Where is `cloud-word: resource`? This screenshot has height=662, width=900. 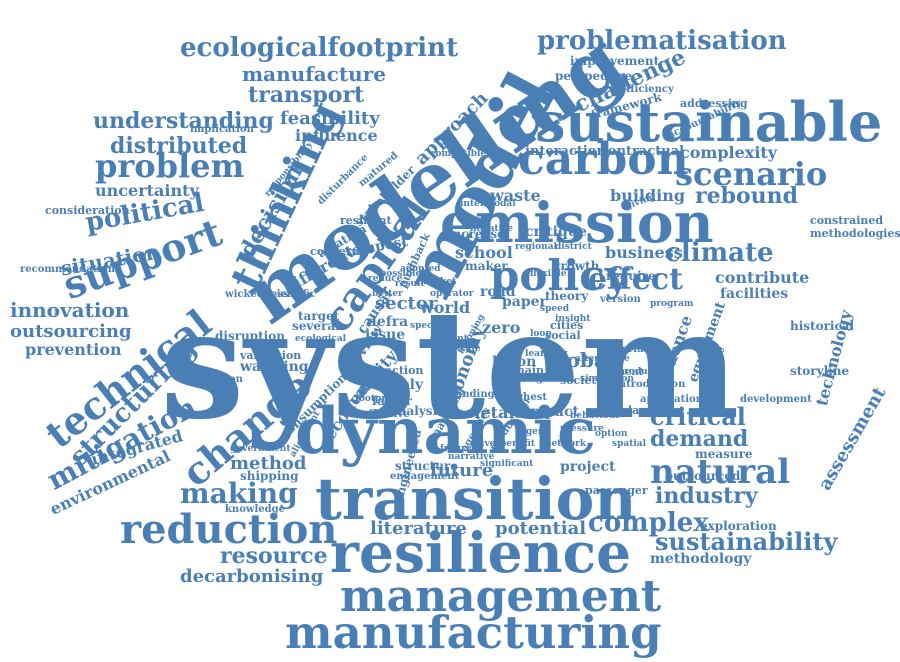 cloud-word: resource is located at coordinates (274, 556).